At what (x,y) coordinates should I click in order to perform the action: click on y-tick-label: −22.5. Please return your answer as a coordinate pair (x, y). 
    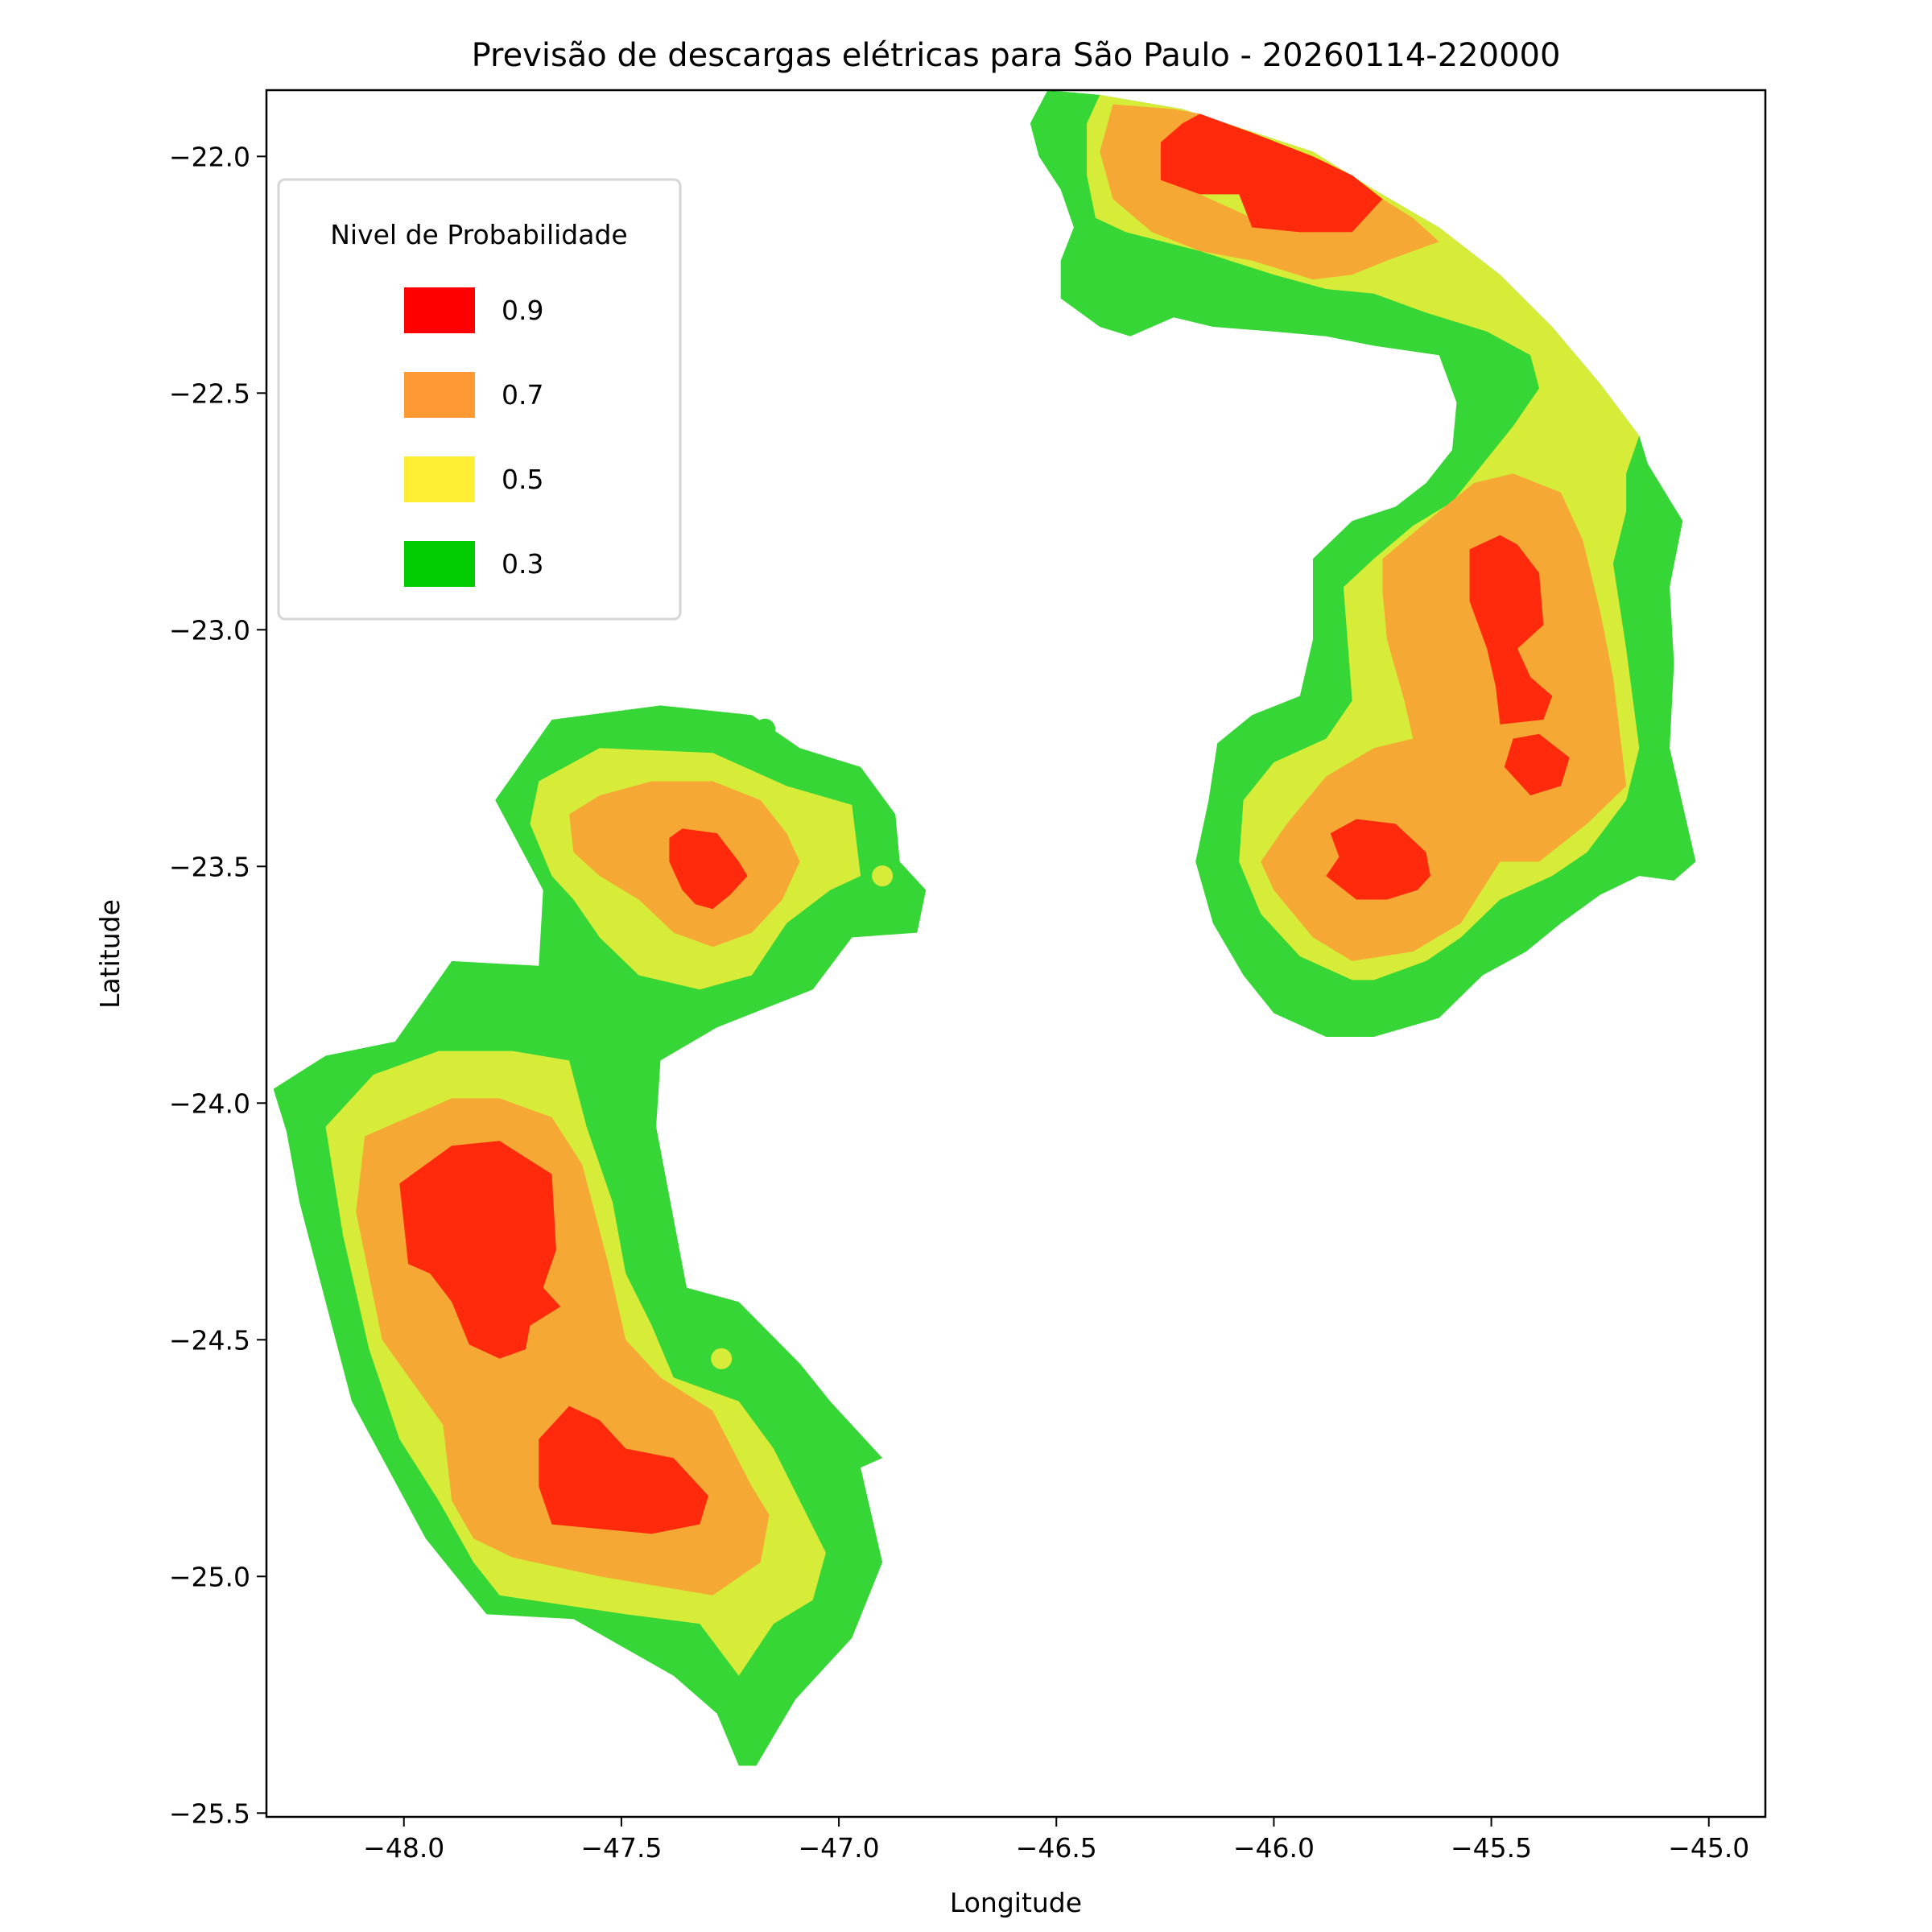
    Looking at the image, I should click on (209, 393).